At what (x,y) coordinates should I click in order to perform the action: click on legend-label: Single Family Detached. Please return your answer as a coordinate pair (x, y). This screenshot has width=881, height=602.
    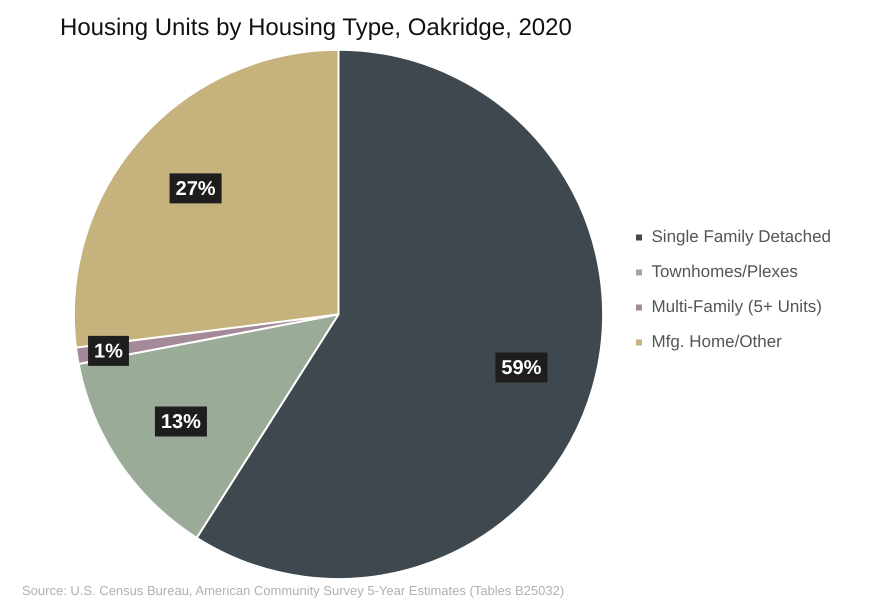
    Looking at the image, I should click on (741, 236).